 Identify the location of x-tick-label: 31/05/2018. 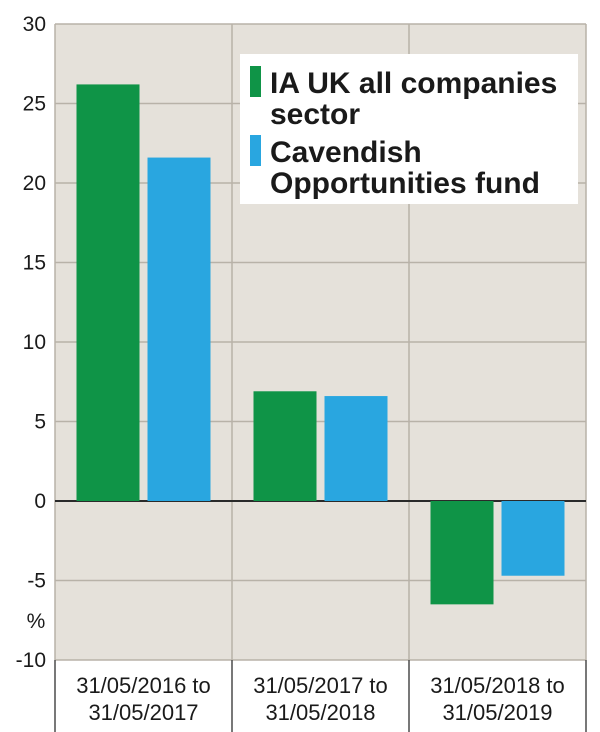
(320, 712).